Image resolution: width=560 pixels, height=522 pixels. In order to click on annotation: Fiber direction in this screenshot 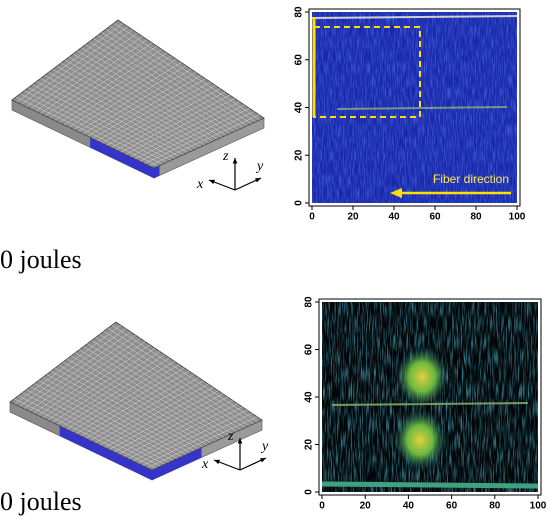, I will do `click(471, 179)`.